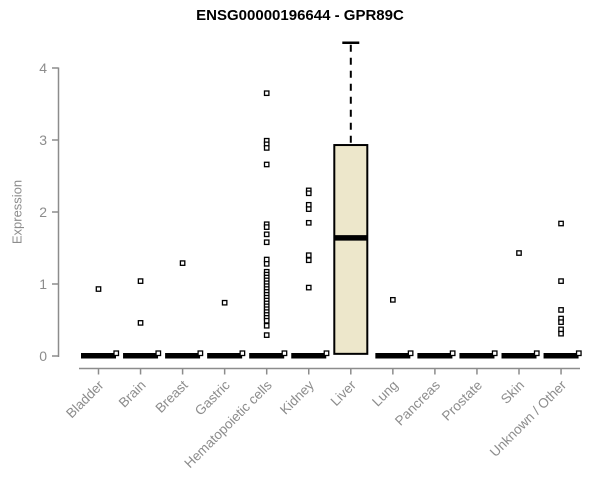 The image size is (600, 500). Describe the element at coordinates (43, 140) in the screenshot. I see `y-tick-label: 3` at that location.